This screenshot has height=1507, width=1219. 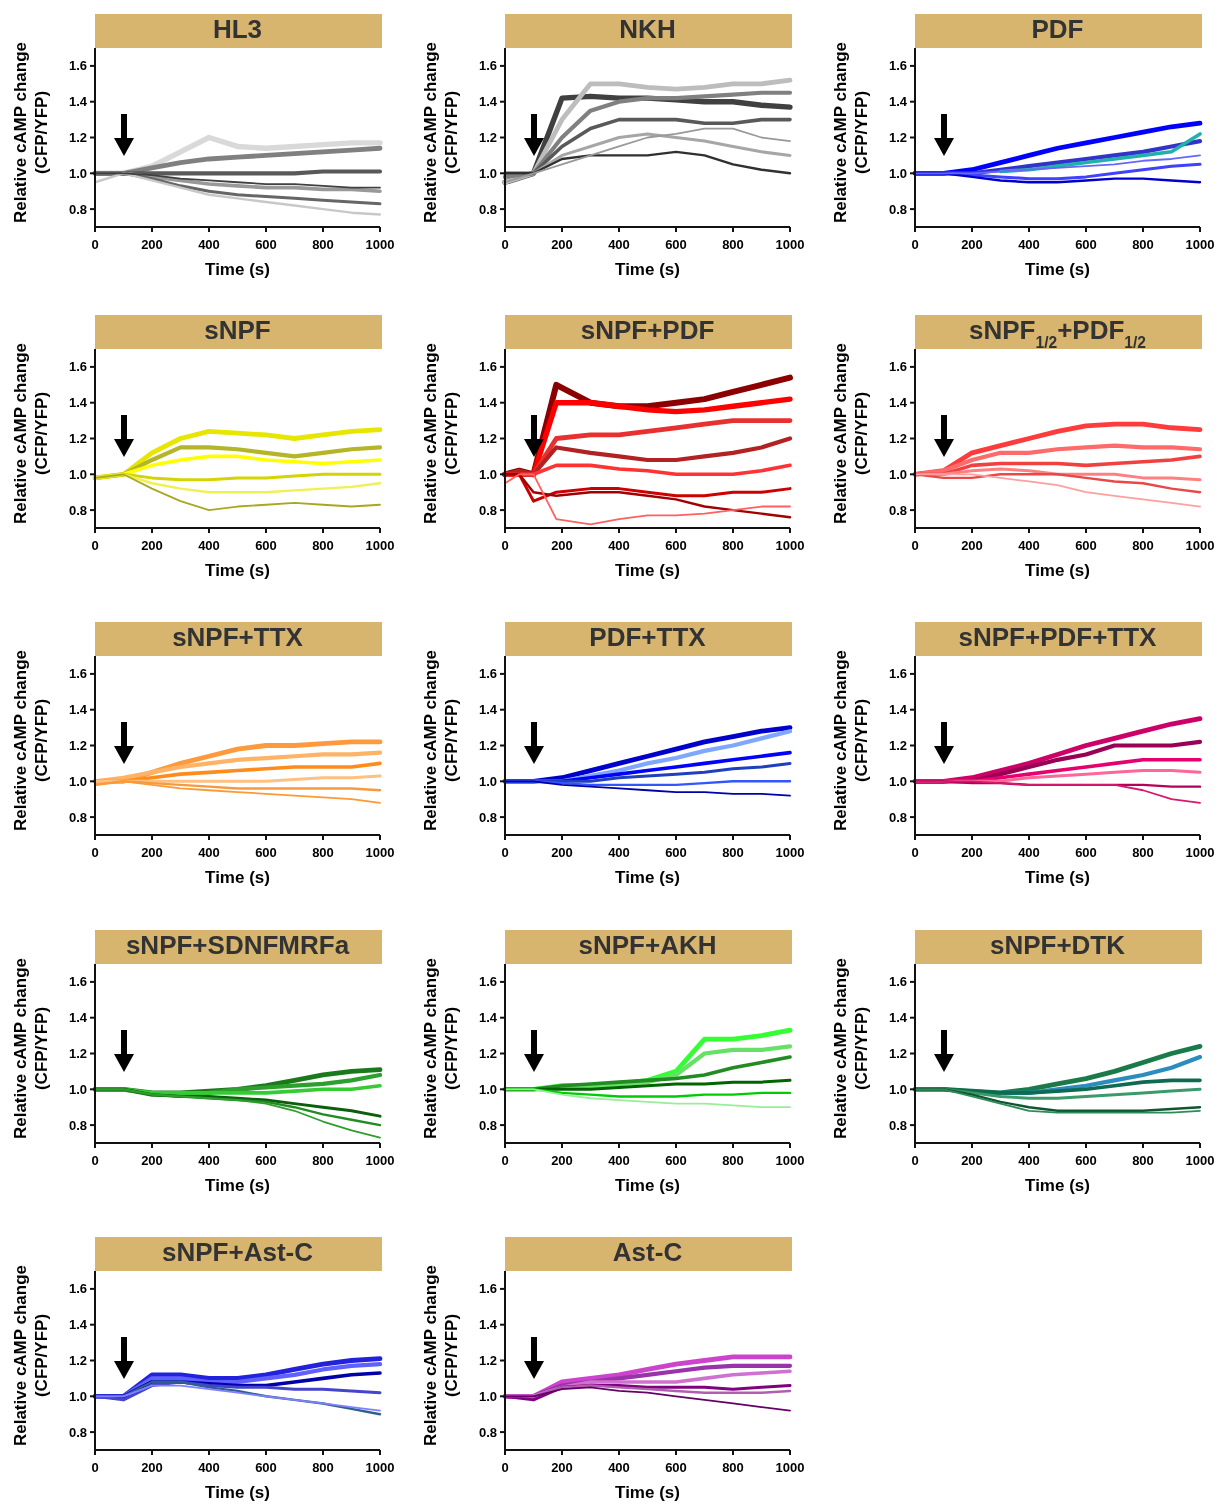 What do you see at coordinates (647, 330) in the screenshot?
I see `chart-title: sNPF+PDF` at bounding box center [647, 330].